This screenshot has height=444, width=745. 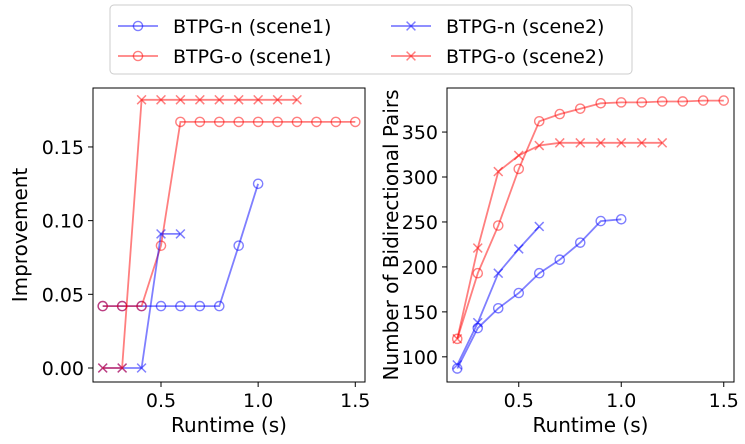 What do you see at coordinates (252, 57) in the screenshot?
I see `legend-label-btpg-o-scene1: BTPG-o (scene1)` at bounding box center [252, 57].